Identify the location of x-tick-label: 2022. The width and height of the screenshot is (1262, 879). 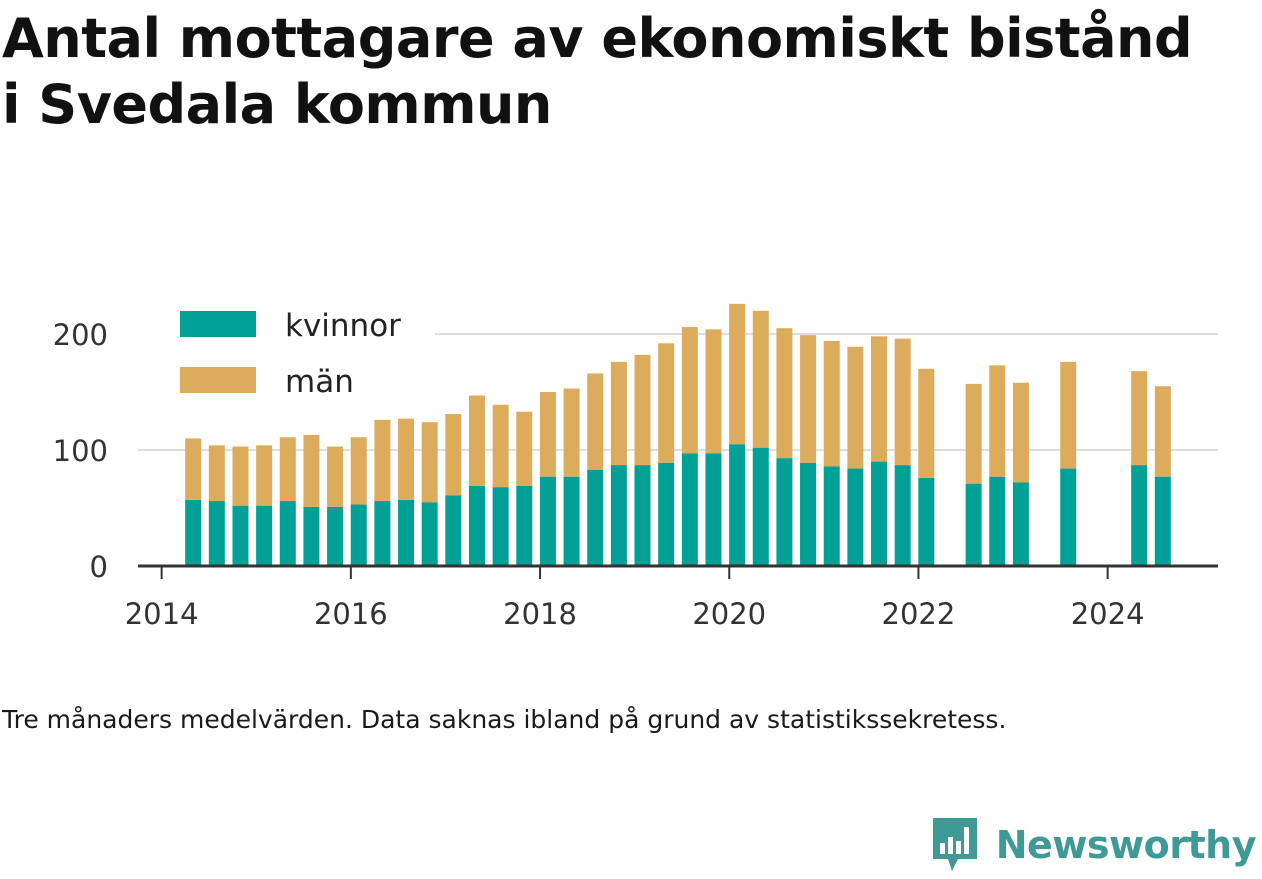
(919, 614).